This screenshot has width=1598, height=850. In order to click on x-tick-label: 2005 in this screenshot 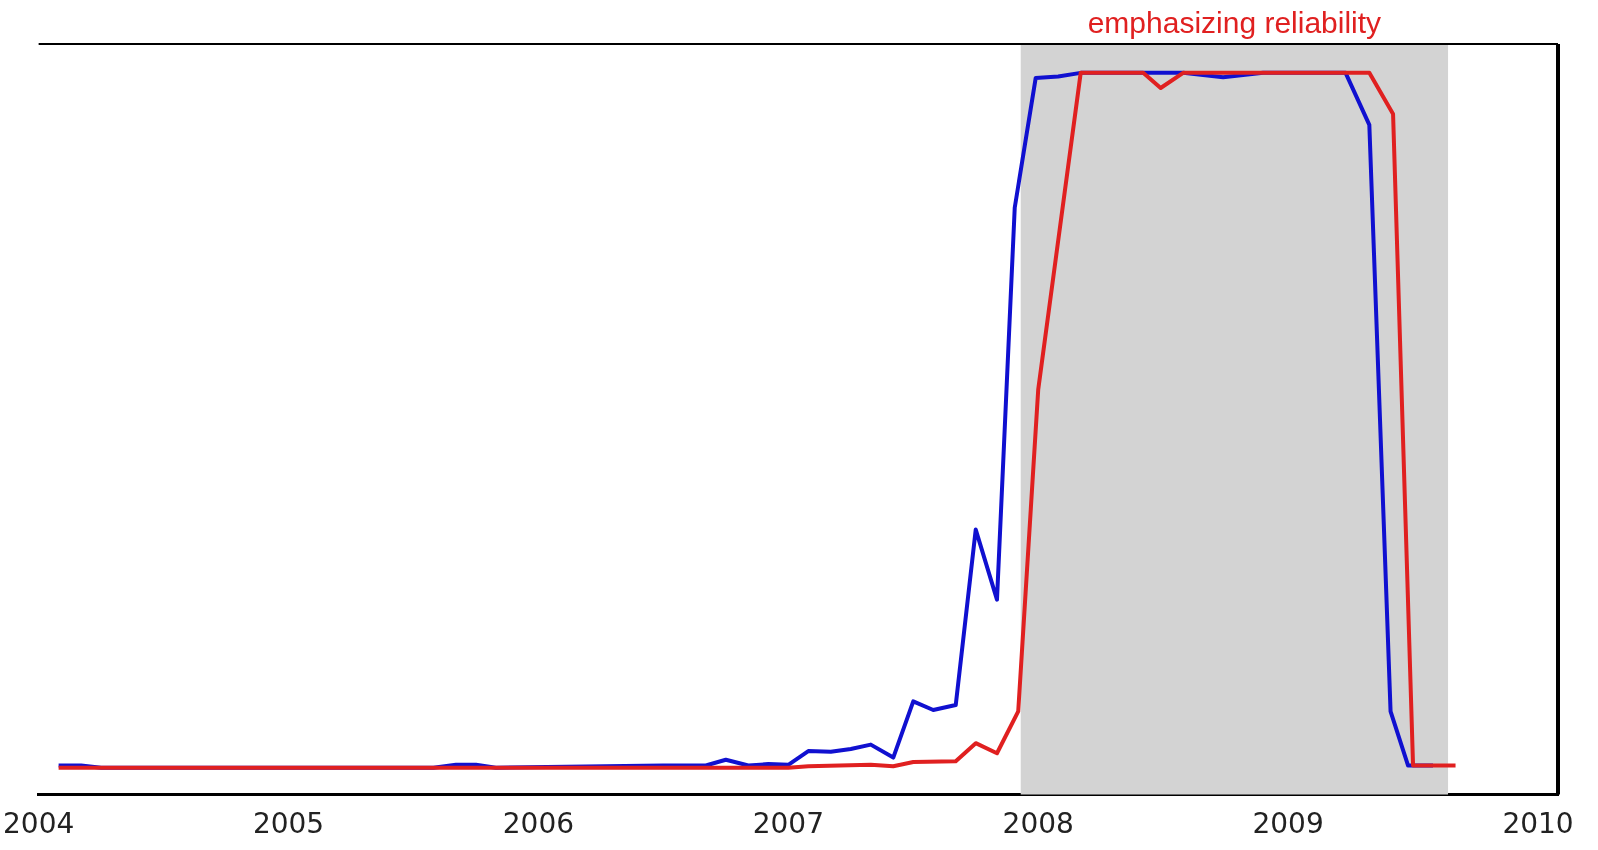, I will do `click(288, 824)`.